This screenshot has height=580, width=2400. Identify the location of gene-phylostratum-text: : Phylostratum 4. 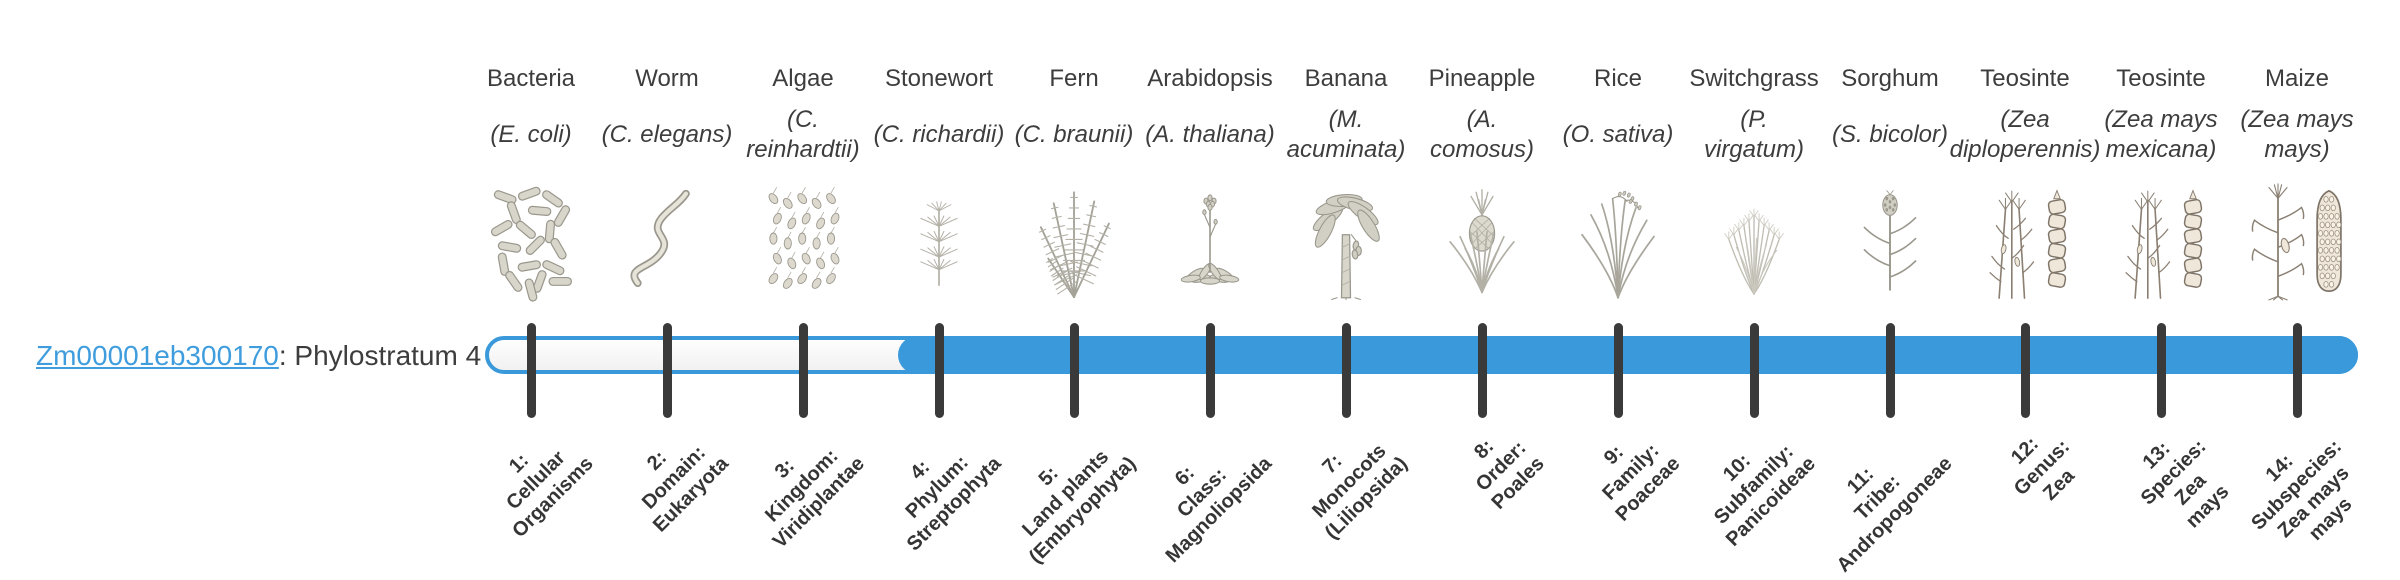
(380, 355).